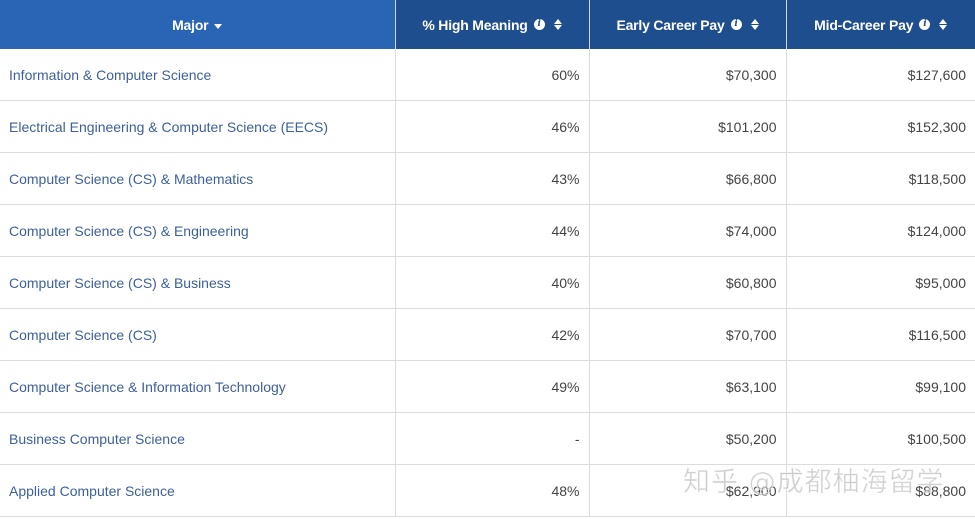 Image resolution: width=975 pixels, height=519 pixels. What do you see at coordinates (198, 438) in the screenshot?
I see `major-cell: Business Computer Science` at bounding box center [198, 438].